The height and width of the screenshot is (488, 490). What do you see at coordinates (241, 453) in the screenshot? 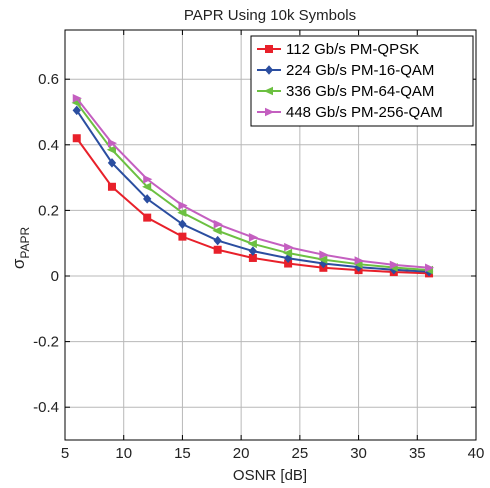
I see `x-tick-label: 20` at bounding box center [241, 453].